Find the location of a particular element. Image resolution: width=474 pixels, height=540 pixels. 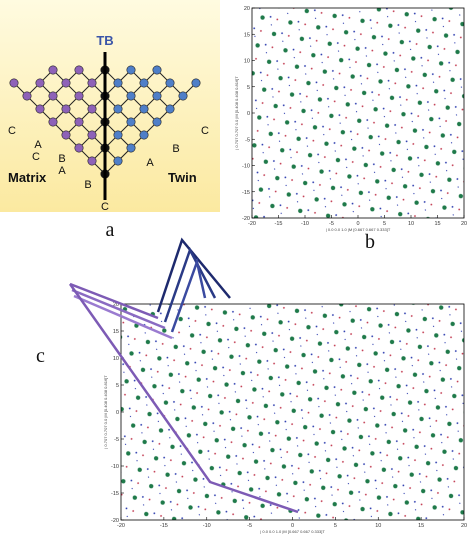

tb-label: TB is located at coordinates (104, 40).